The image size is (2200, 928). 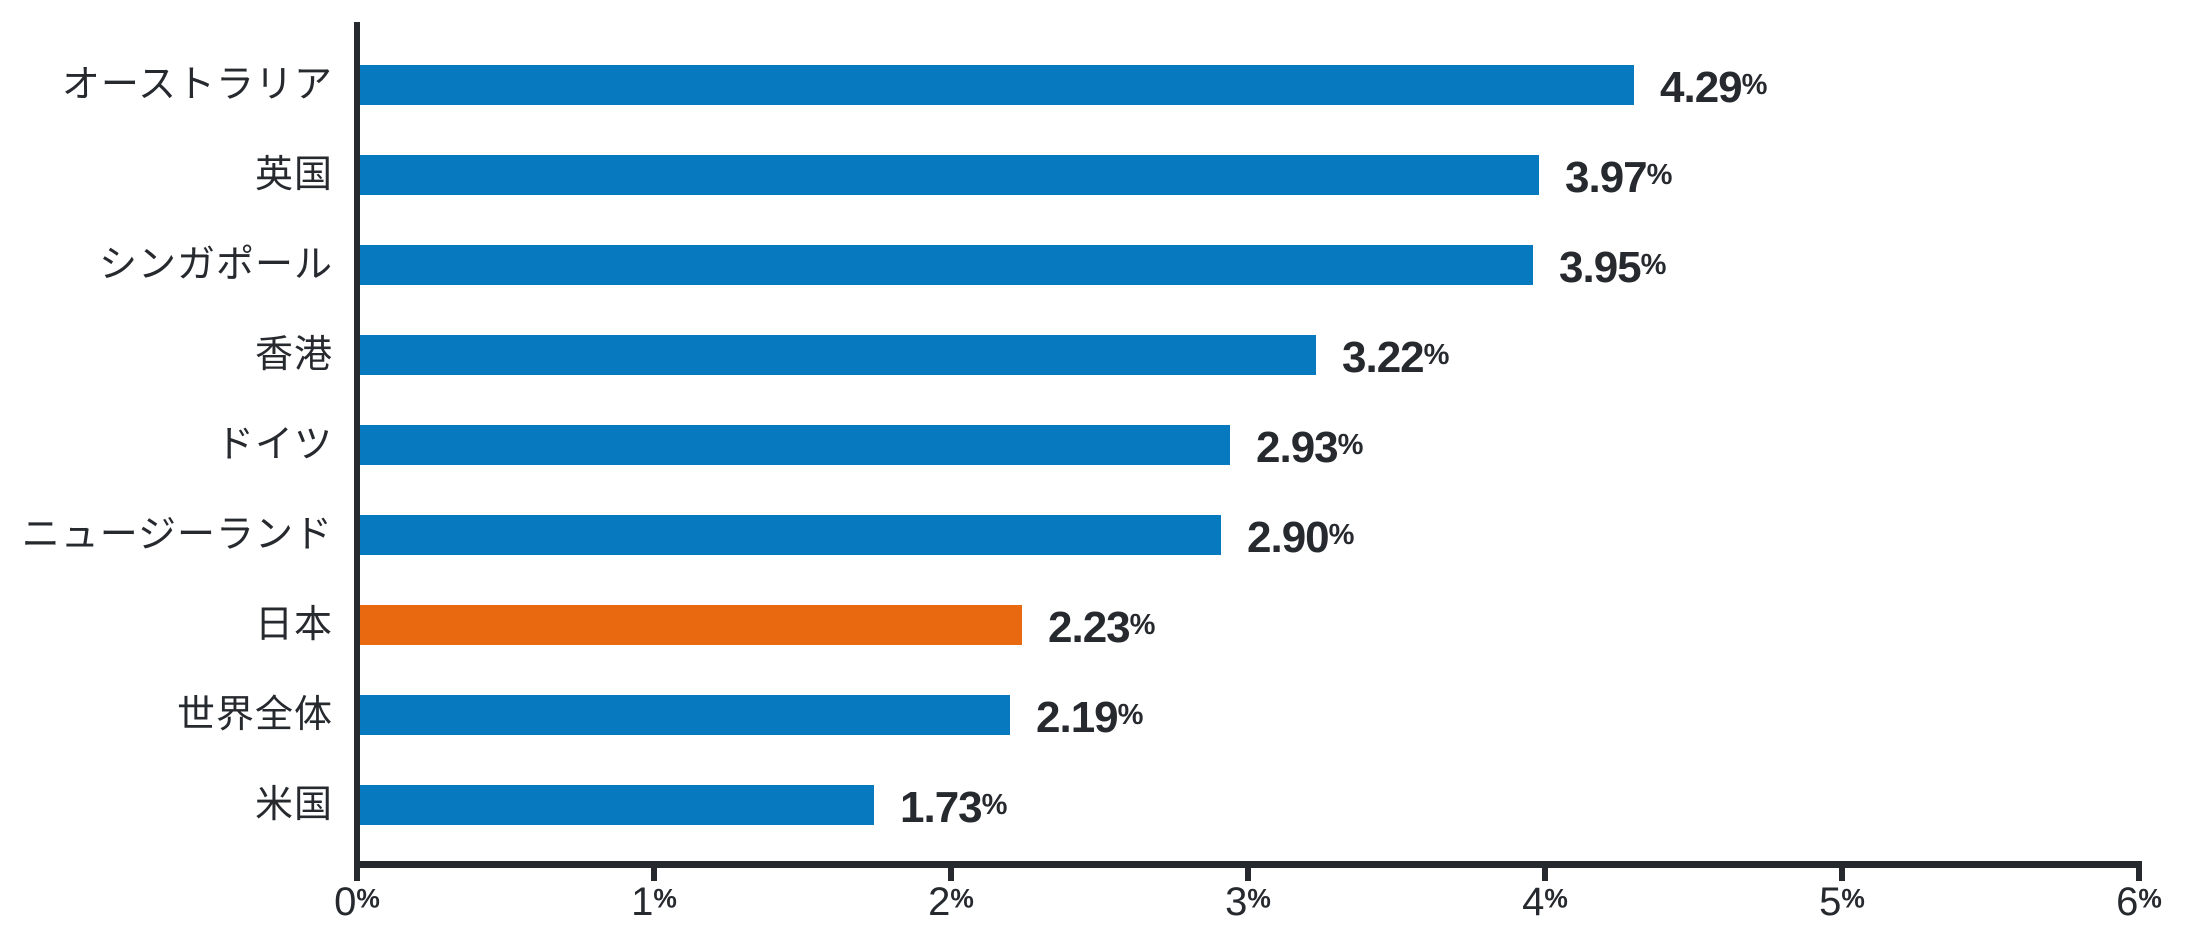 I want to click on value-label: 2.23%, so click(x=1102, y=628).